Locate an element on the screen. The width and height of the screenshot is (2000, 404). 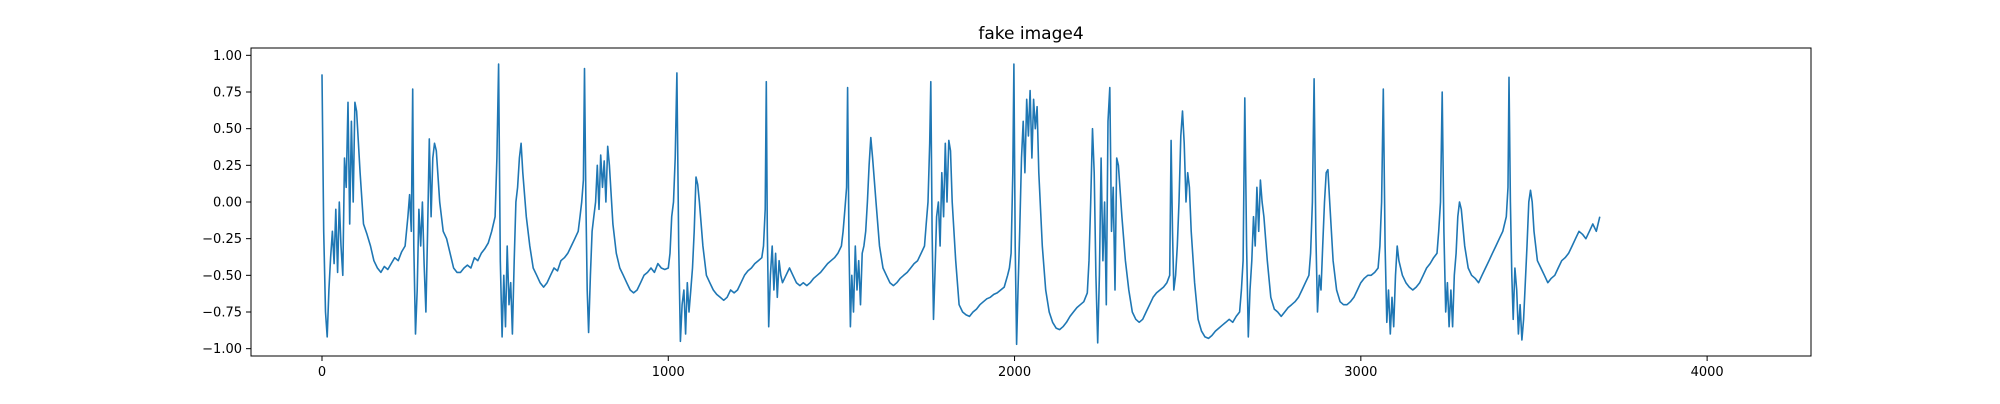
y-tick-label: 0.75 is located at coordinates (227, 93).